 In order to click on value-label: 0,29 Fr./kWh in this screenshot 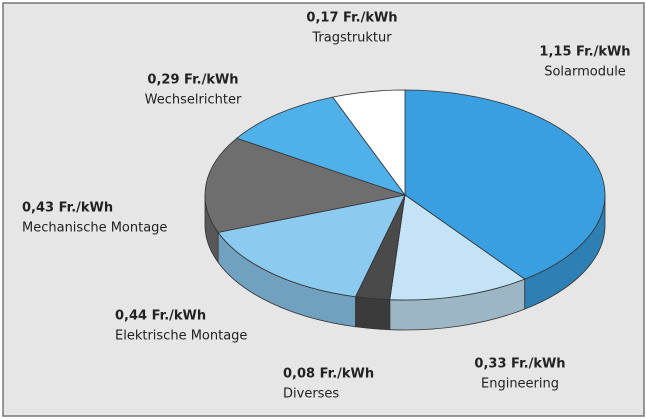, I will do `click(192, 80)`.